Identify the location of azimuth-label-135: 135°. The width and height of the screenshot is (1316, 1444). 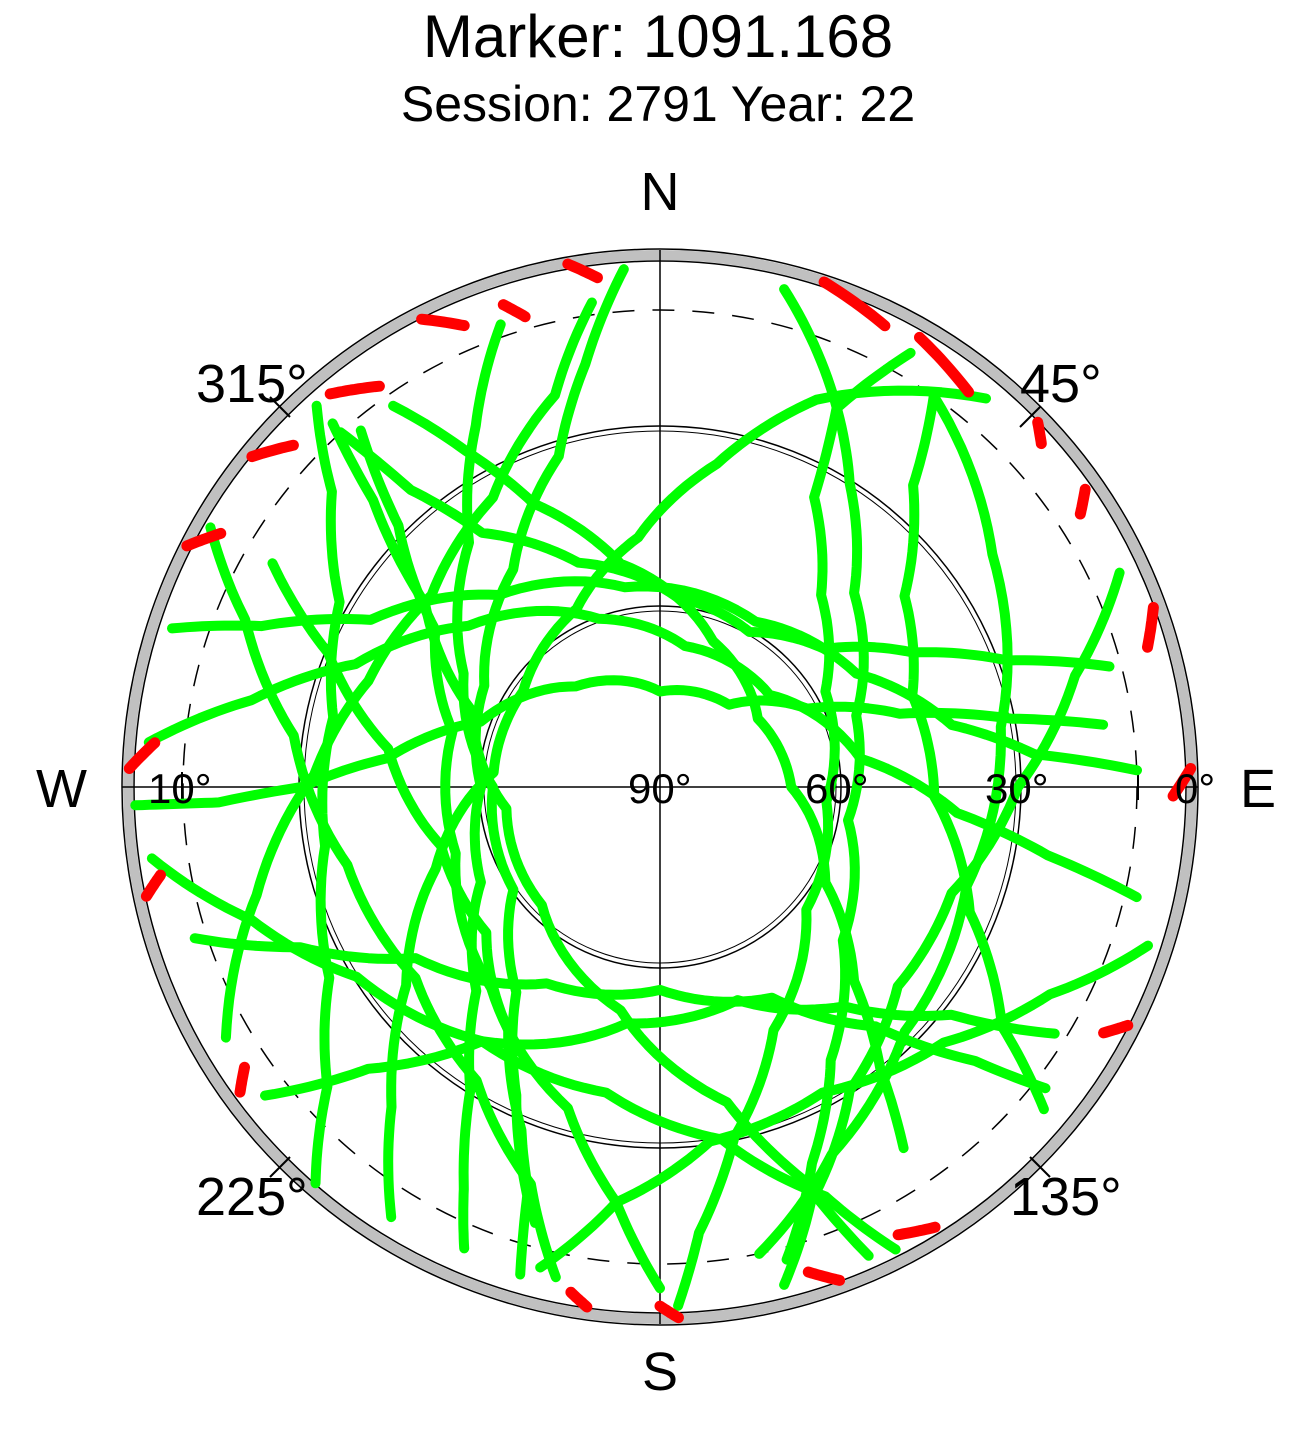
(1066, 1197).